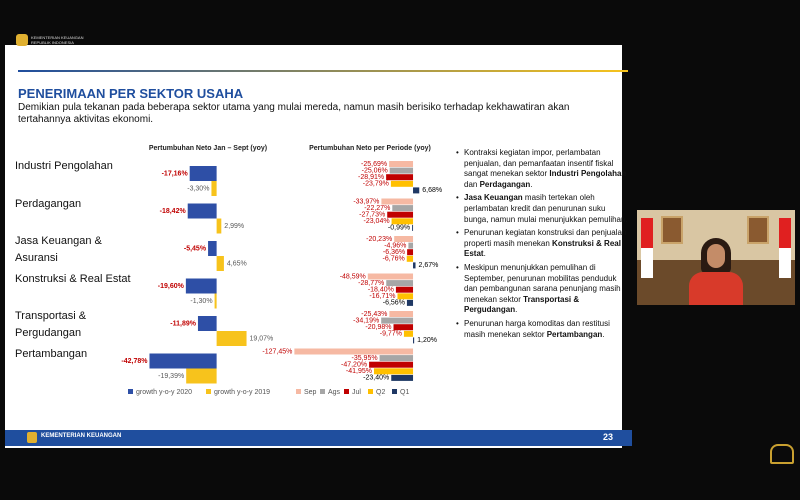 This screenshot has width=800, height=500. Describe the element at coordinates (51, 324) in the screenshot. I see `category-label: Transportasi & Pergudangan` at that location.